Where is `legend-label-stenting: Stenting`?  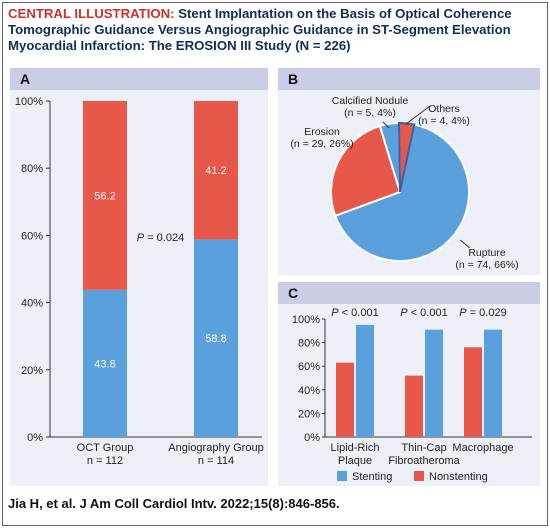
legend-label-stenting: Stenting is located at coordinates (372, 477).